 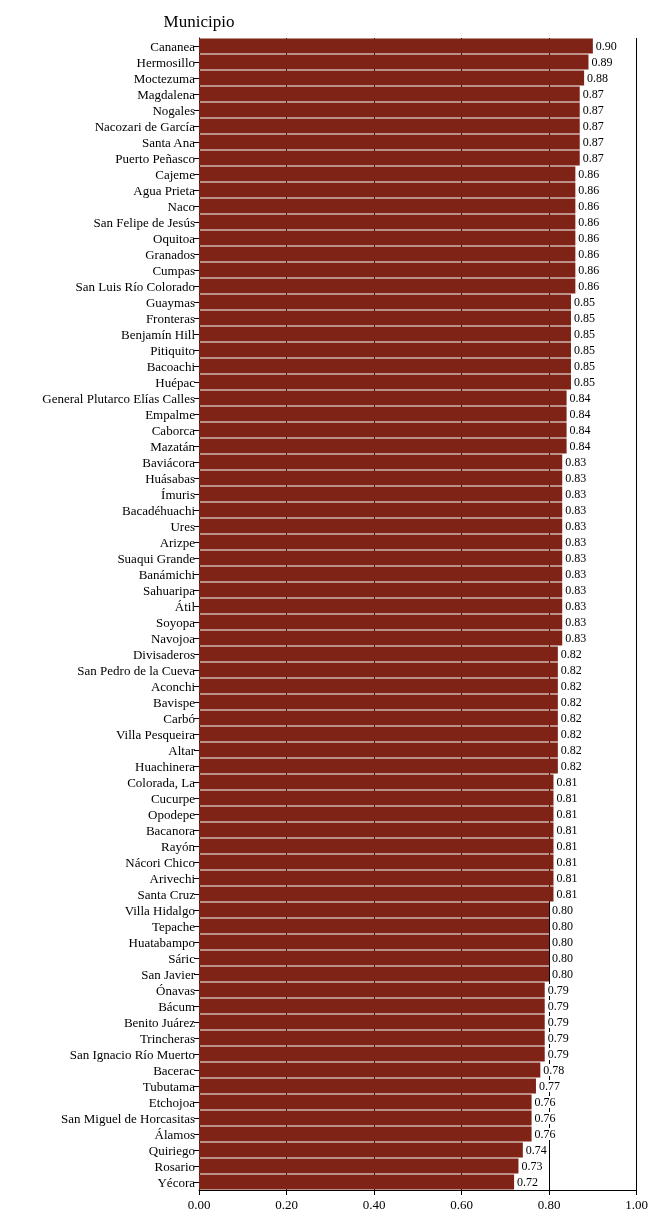 What do you see at coordinates (165, 62) in the screenshot?
I see `y-tick-label: Hermosillo` at bounding box center [165, 62].